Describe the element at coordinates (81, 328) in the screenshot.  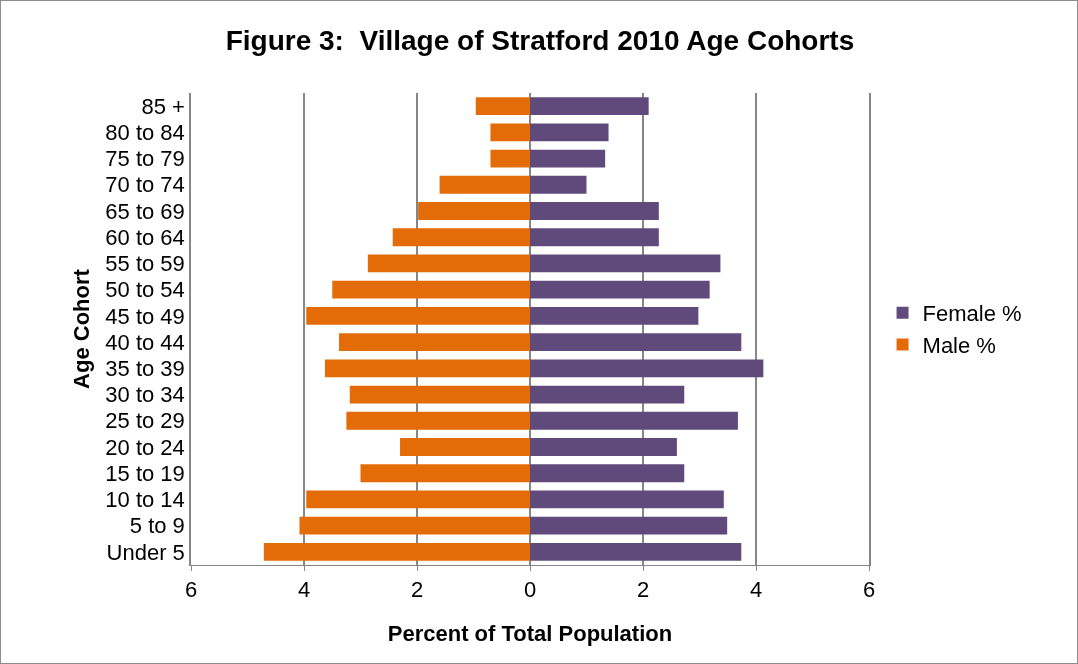
I see `y-axis-title: Age Cohort` at that location.